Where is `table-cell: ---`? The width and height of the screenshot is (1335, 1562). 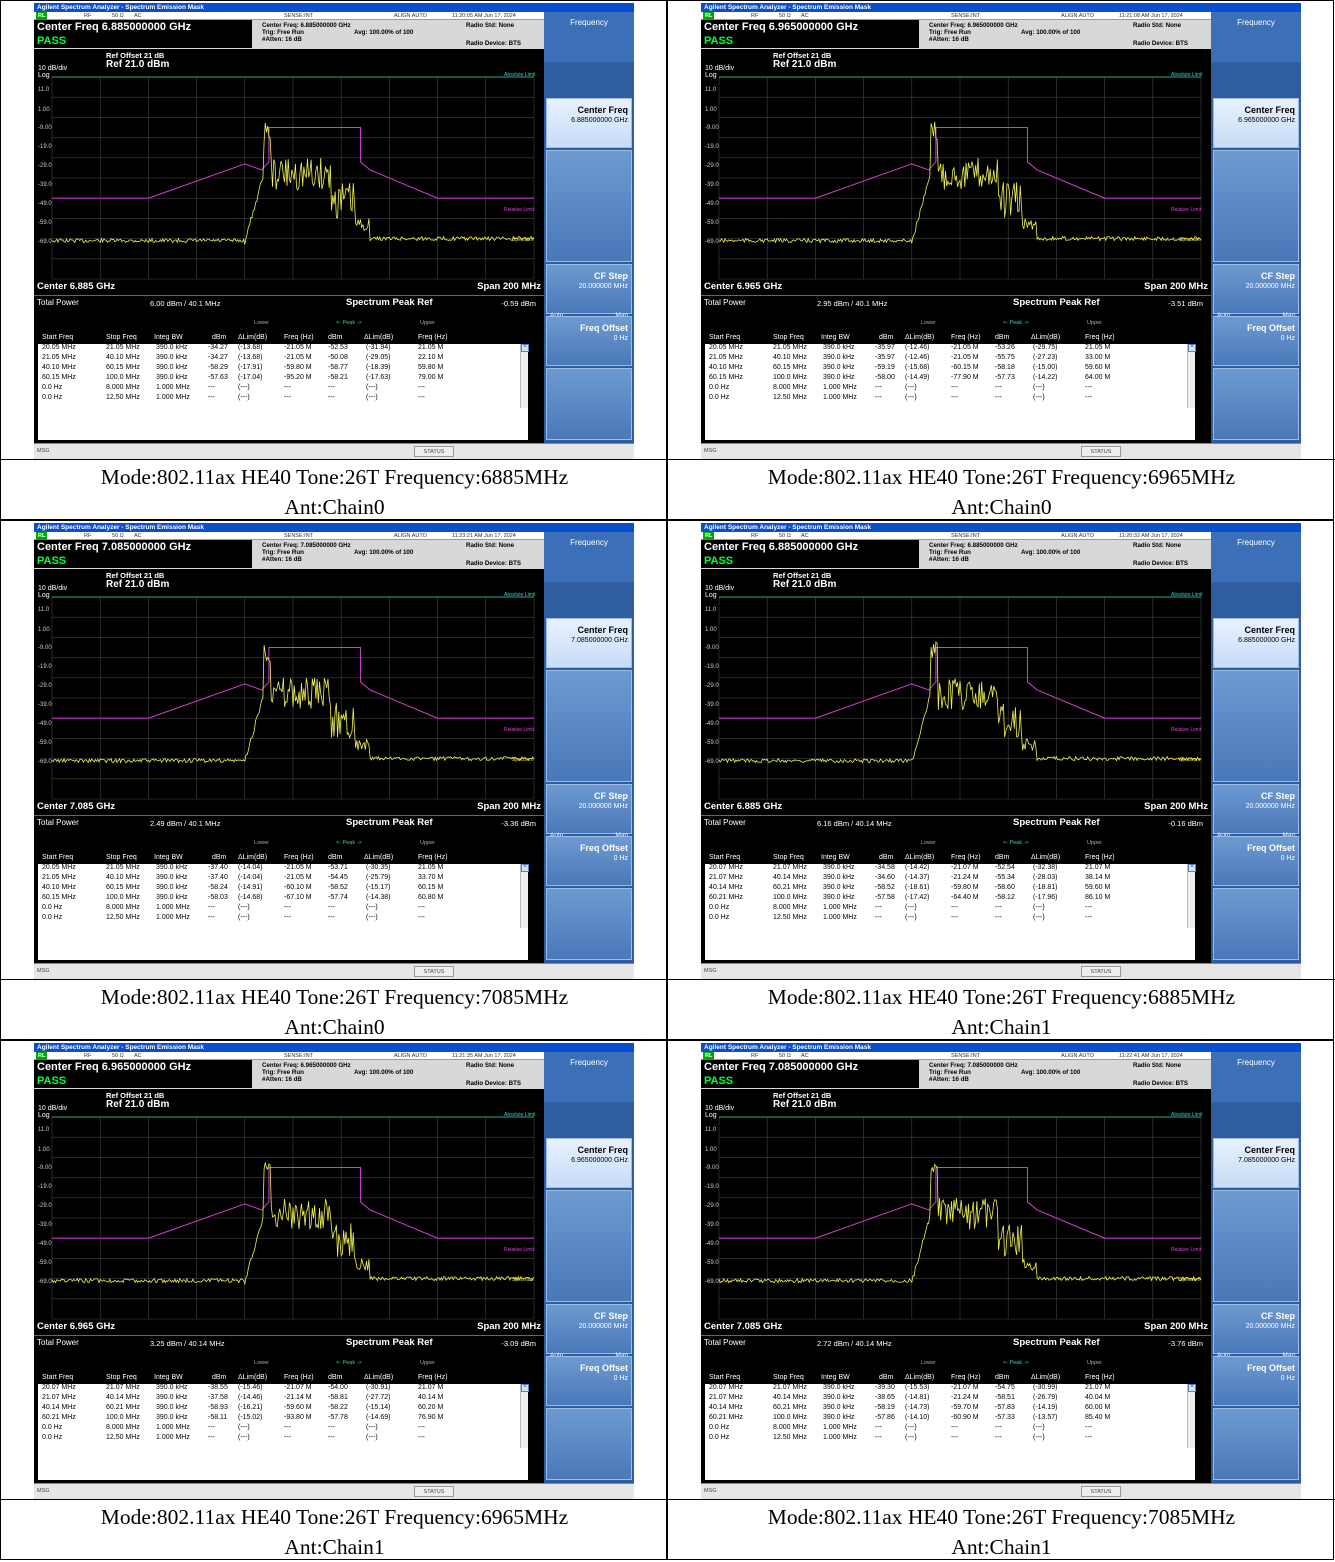
table-cell: --- is located at coordinates (211, 397).